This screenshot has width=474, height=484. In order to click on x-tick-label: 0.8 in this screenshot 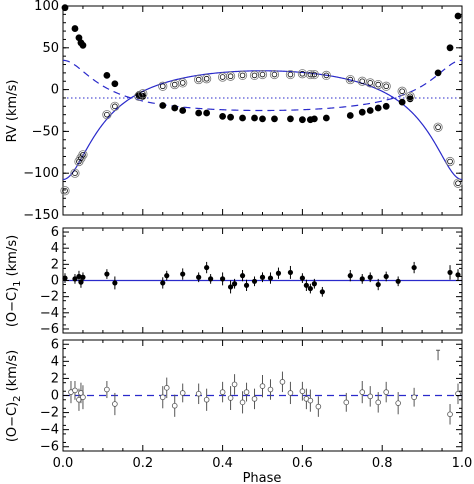, I will do `click(382, 463)`.